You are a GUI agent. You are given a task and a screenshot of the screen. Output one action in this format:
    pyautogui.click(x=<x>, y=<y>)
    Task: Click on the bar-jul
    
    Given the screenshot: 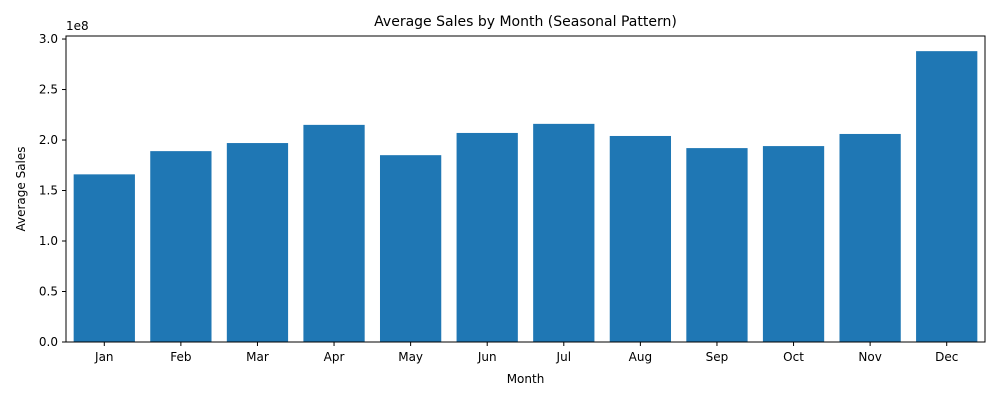 What is the action you would take?
    pyautogui.click(x=564, y=232)
    